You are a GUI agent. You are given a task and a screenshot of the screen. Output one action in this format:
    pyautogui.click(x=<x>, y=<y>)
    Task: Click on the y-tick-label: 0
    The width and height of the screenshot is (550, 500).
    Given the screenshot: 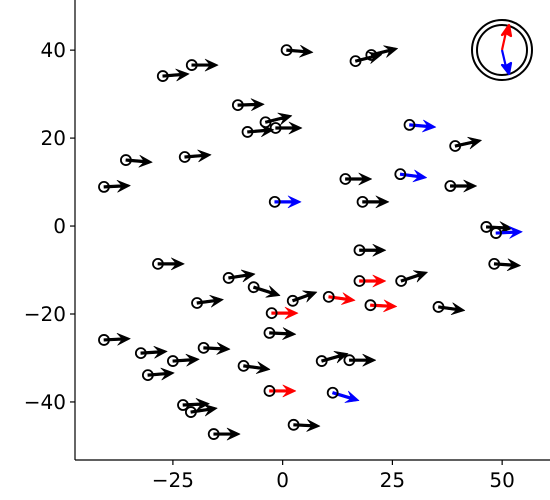 What is the action you would take?
    pyautogui.click(x=59, y=226)
    